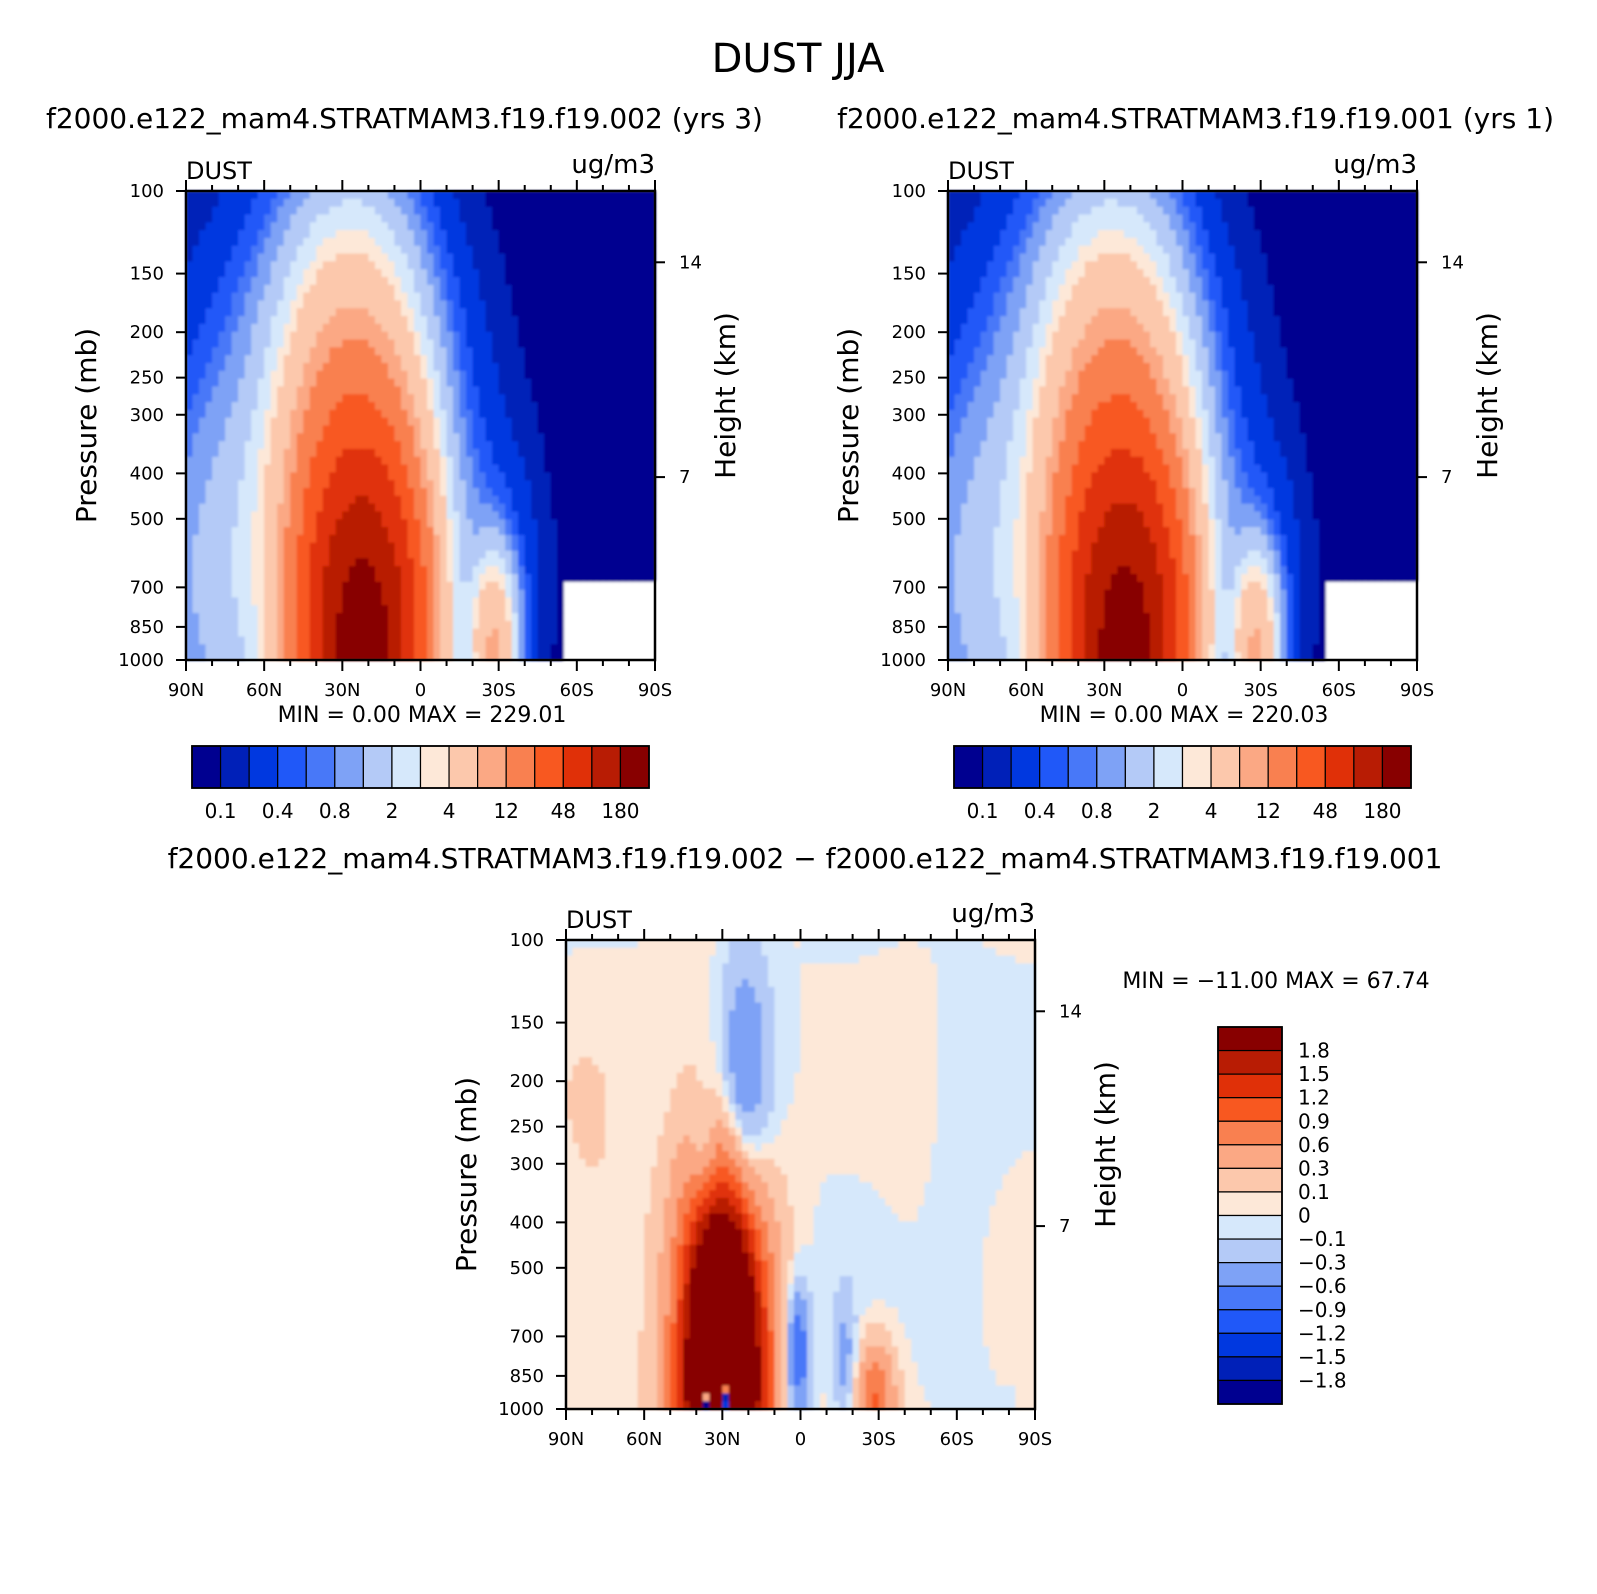 The height and width of the screenshot is (1594, 1597). Describe the element at coordinates (147, 332) in the screenshot. I see `y-tick-label: 200` at that location.